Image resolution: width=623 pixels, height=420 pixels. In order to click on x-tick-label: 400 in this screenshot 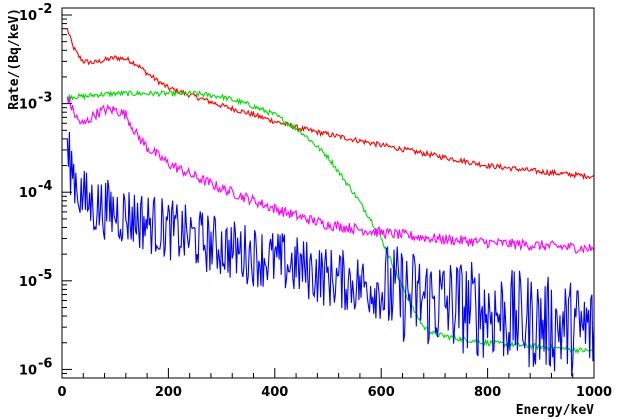, I will do `click(274, 392)`.